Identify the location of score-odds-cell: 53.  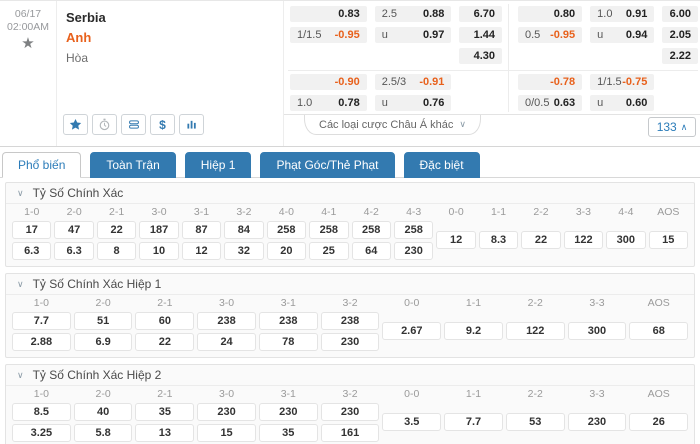
(535, 422).